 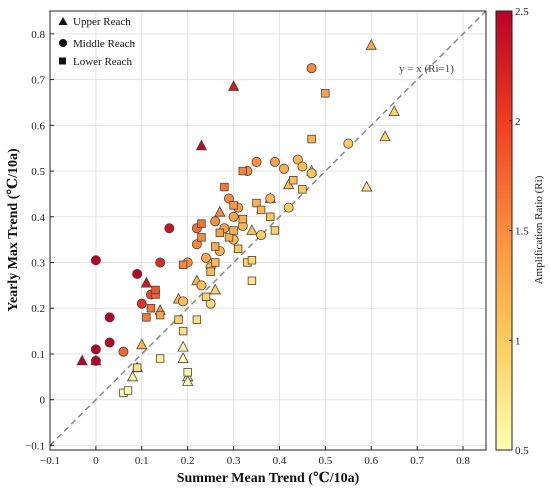 What do you see at coordinates (38, 35) in the screenshot?
I see `y-tick-label: 0.8` at bounding box center [38, 35].